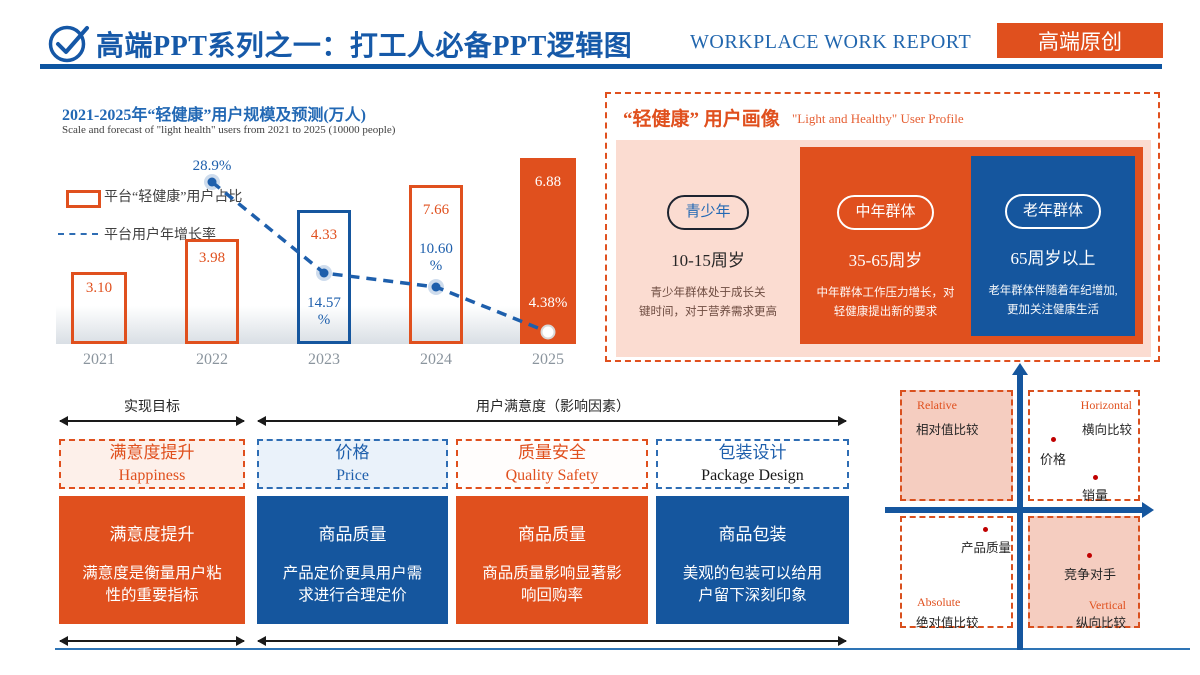  What do you see at coordinates (937, 405) in the screenshot?
I see `quadrant-tl-en: Relative` at bounding box center [937, 405].